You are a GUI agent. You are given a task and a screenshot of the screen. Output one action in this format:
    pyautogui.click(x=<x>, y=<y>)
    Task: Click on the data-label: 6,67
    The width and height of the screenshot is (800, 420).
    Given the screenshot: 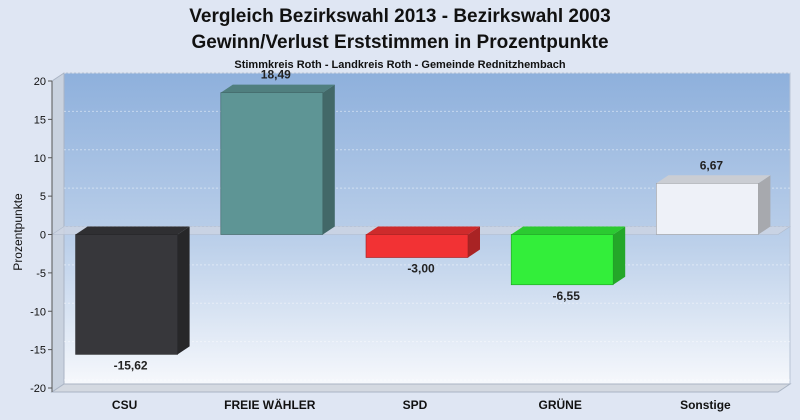 What is the action you would take?
    pyautogui.click(x=712, y=165)
    